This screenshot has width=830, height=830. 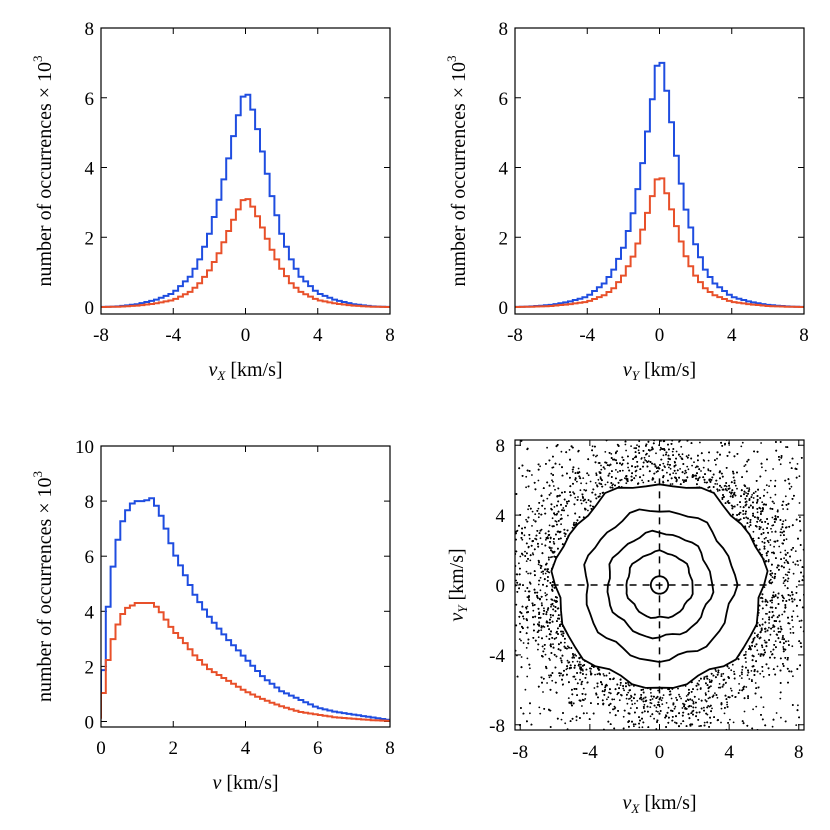 I want to click on x-axis-label: vY [km/s], so click(x=659, y=371).